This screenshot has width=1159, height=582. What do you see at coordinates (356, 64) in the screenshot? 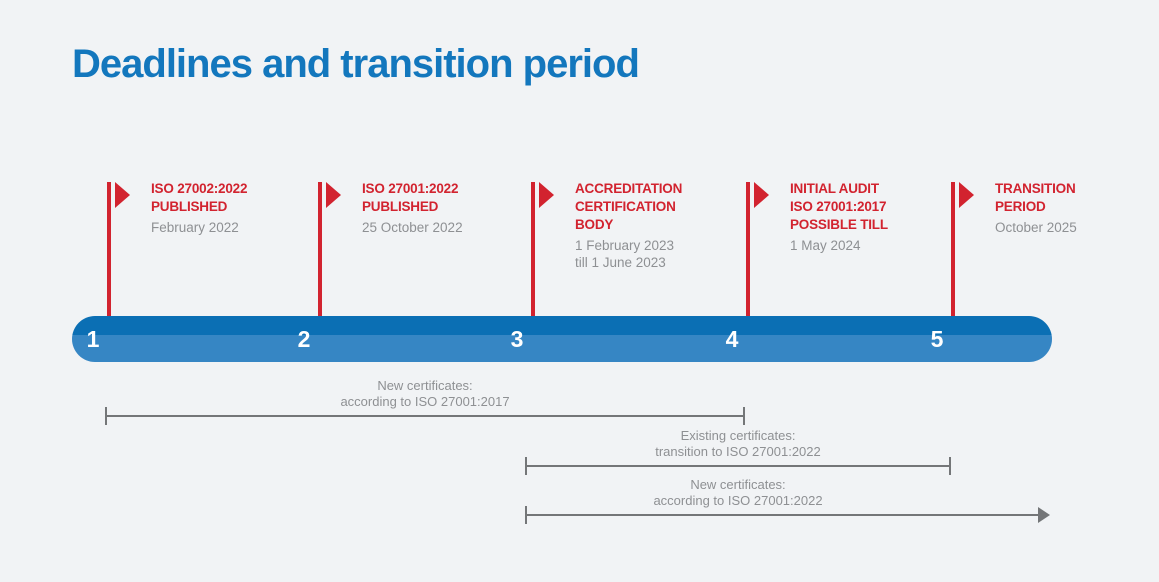
I see `page-title: Deadlines and transition period` at bounding box center [356, 64].